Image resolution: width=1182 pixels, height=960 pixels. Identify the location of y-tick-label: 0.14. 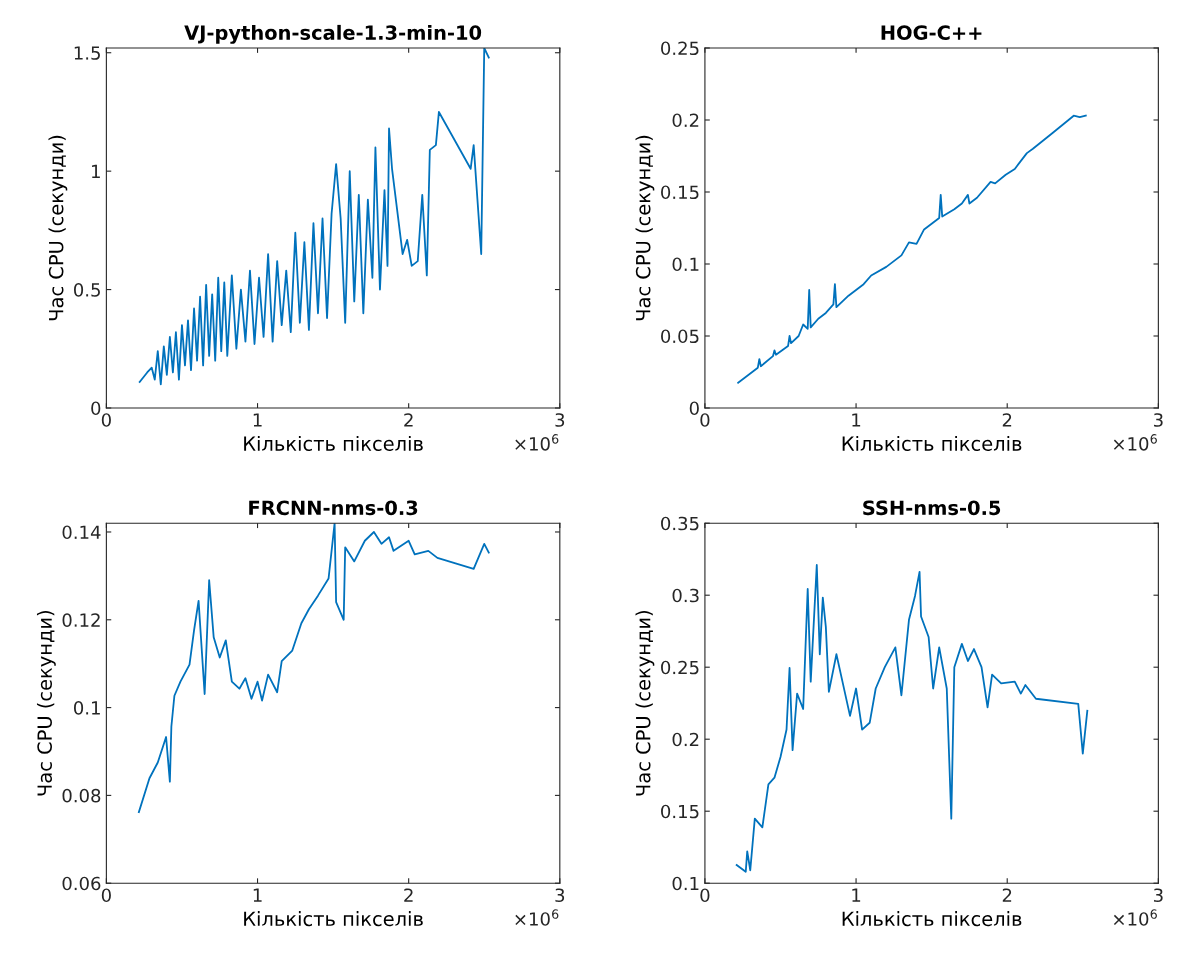
(81, 532).